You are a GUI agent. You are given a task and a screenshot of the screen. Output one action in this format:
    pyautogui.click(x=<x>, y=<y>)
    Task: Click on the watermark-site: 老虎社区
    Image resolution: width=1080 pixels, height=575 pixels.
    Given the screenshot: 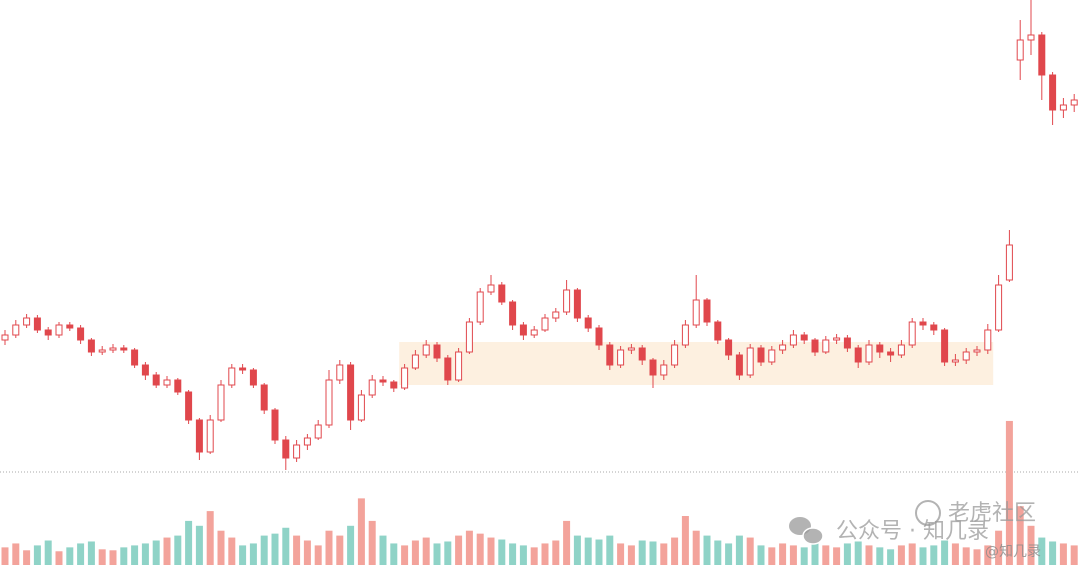 What is the action you would take?
    pyautogui.click(x=992, y=513)
    